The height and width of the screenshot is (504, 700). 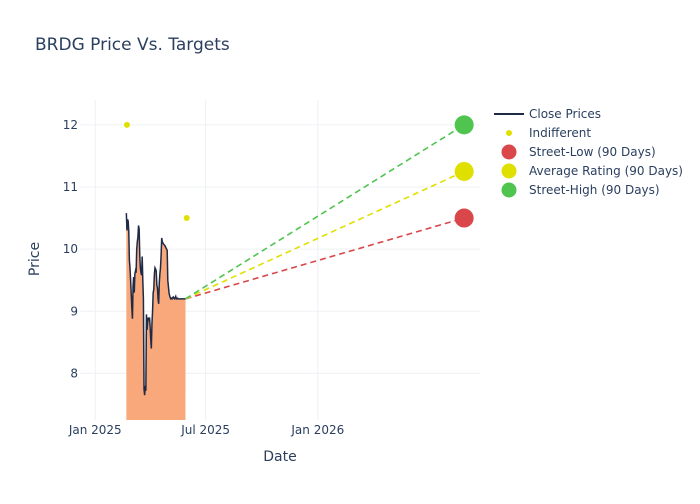 What do you see at coordinates (560, 133) in the screenshot?
I see `legend-label: Indifferent` at bounding box center [560, 133].